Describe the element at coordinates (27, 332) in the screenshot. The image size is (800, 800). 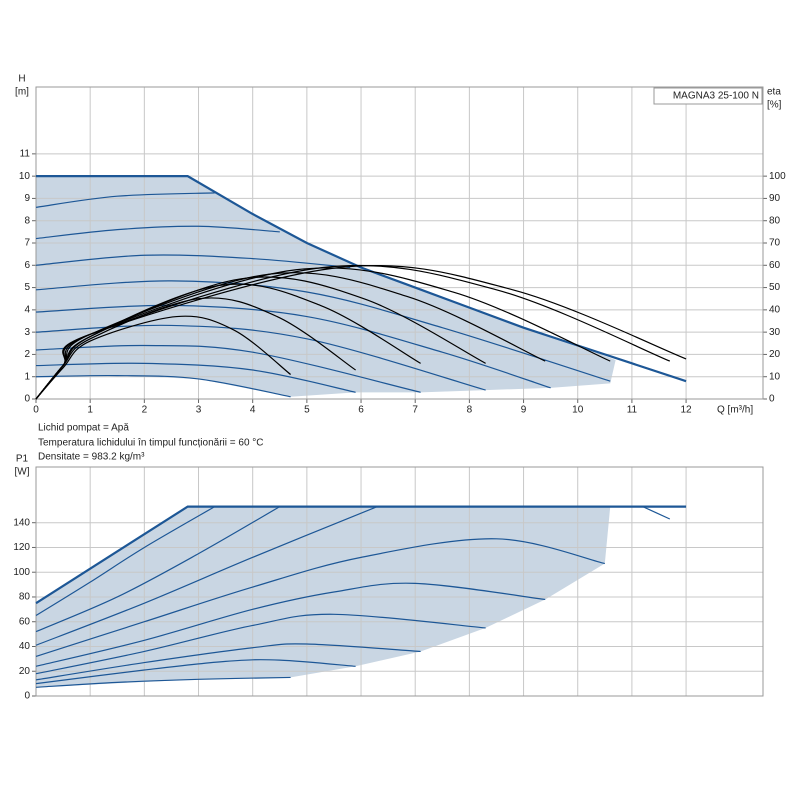
I see `y-tick-label: 3` at that location.